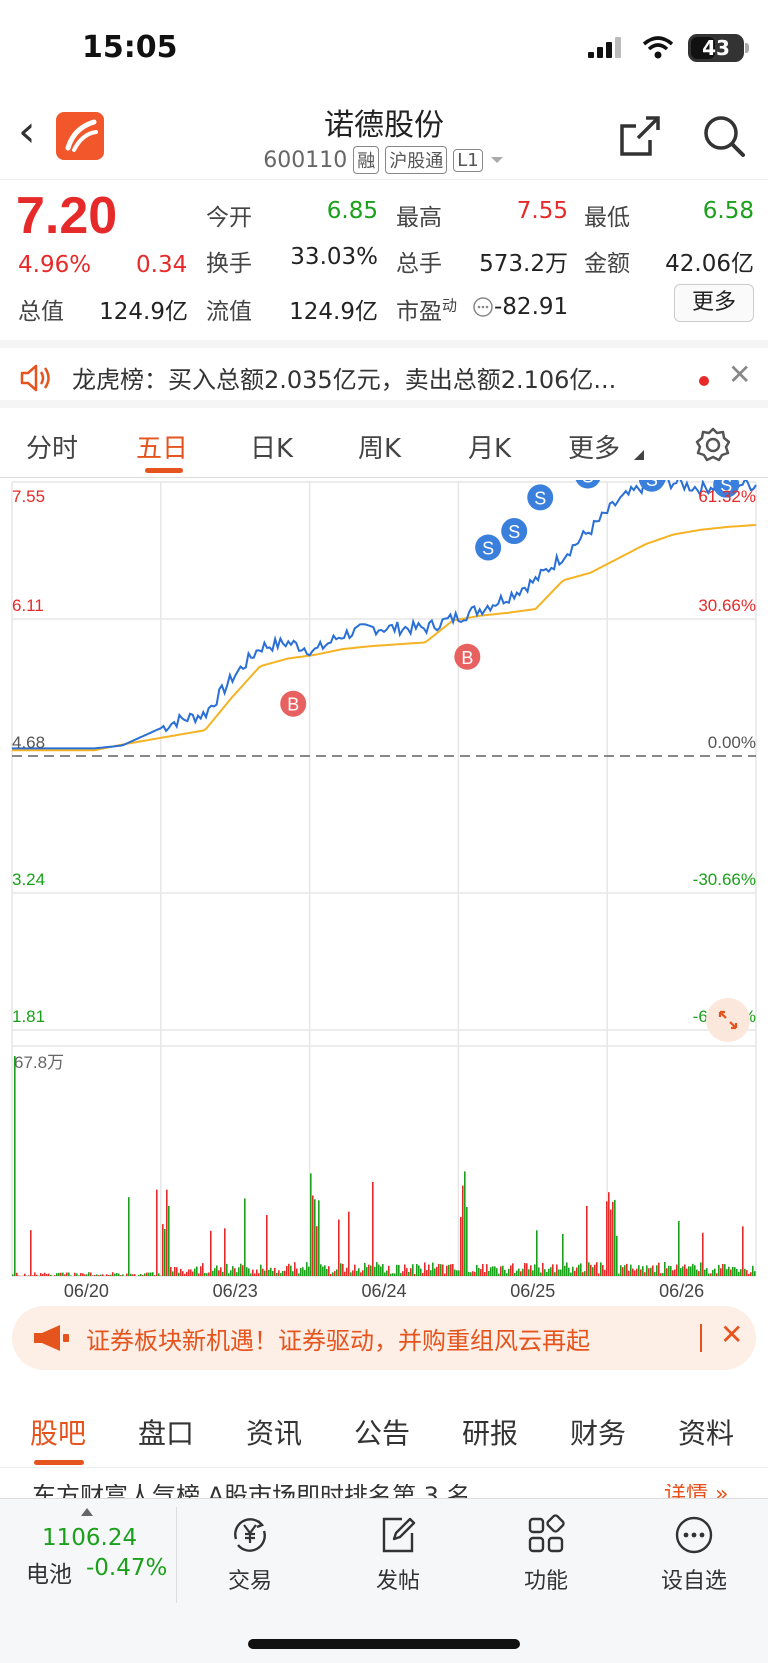  What do you see at coordinates (483, 307) in the screenshot?
I see `pe-info-icon` at bounding box center [483, 307].